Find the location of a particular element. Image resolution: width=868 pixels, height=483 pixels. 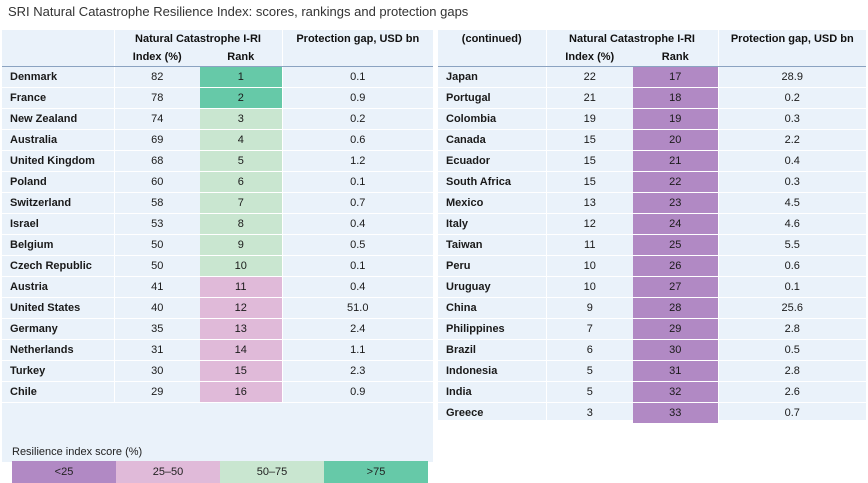

index-cell: 40 is located at coordinates (156, 308).